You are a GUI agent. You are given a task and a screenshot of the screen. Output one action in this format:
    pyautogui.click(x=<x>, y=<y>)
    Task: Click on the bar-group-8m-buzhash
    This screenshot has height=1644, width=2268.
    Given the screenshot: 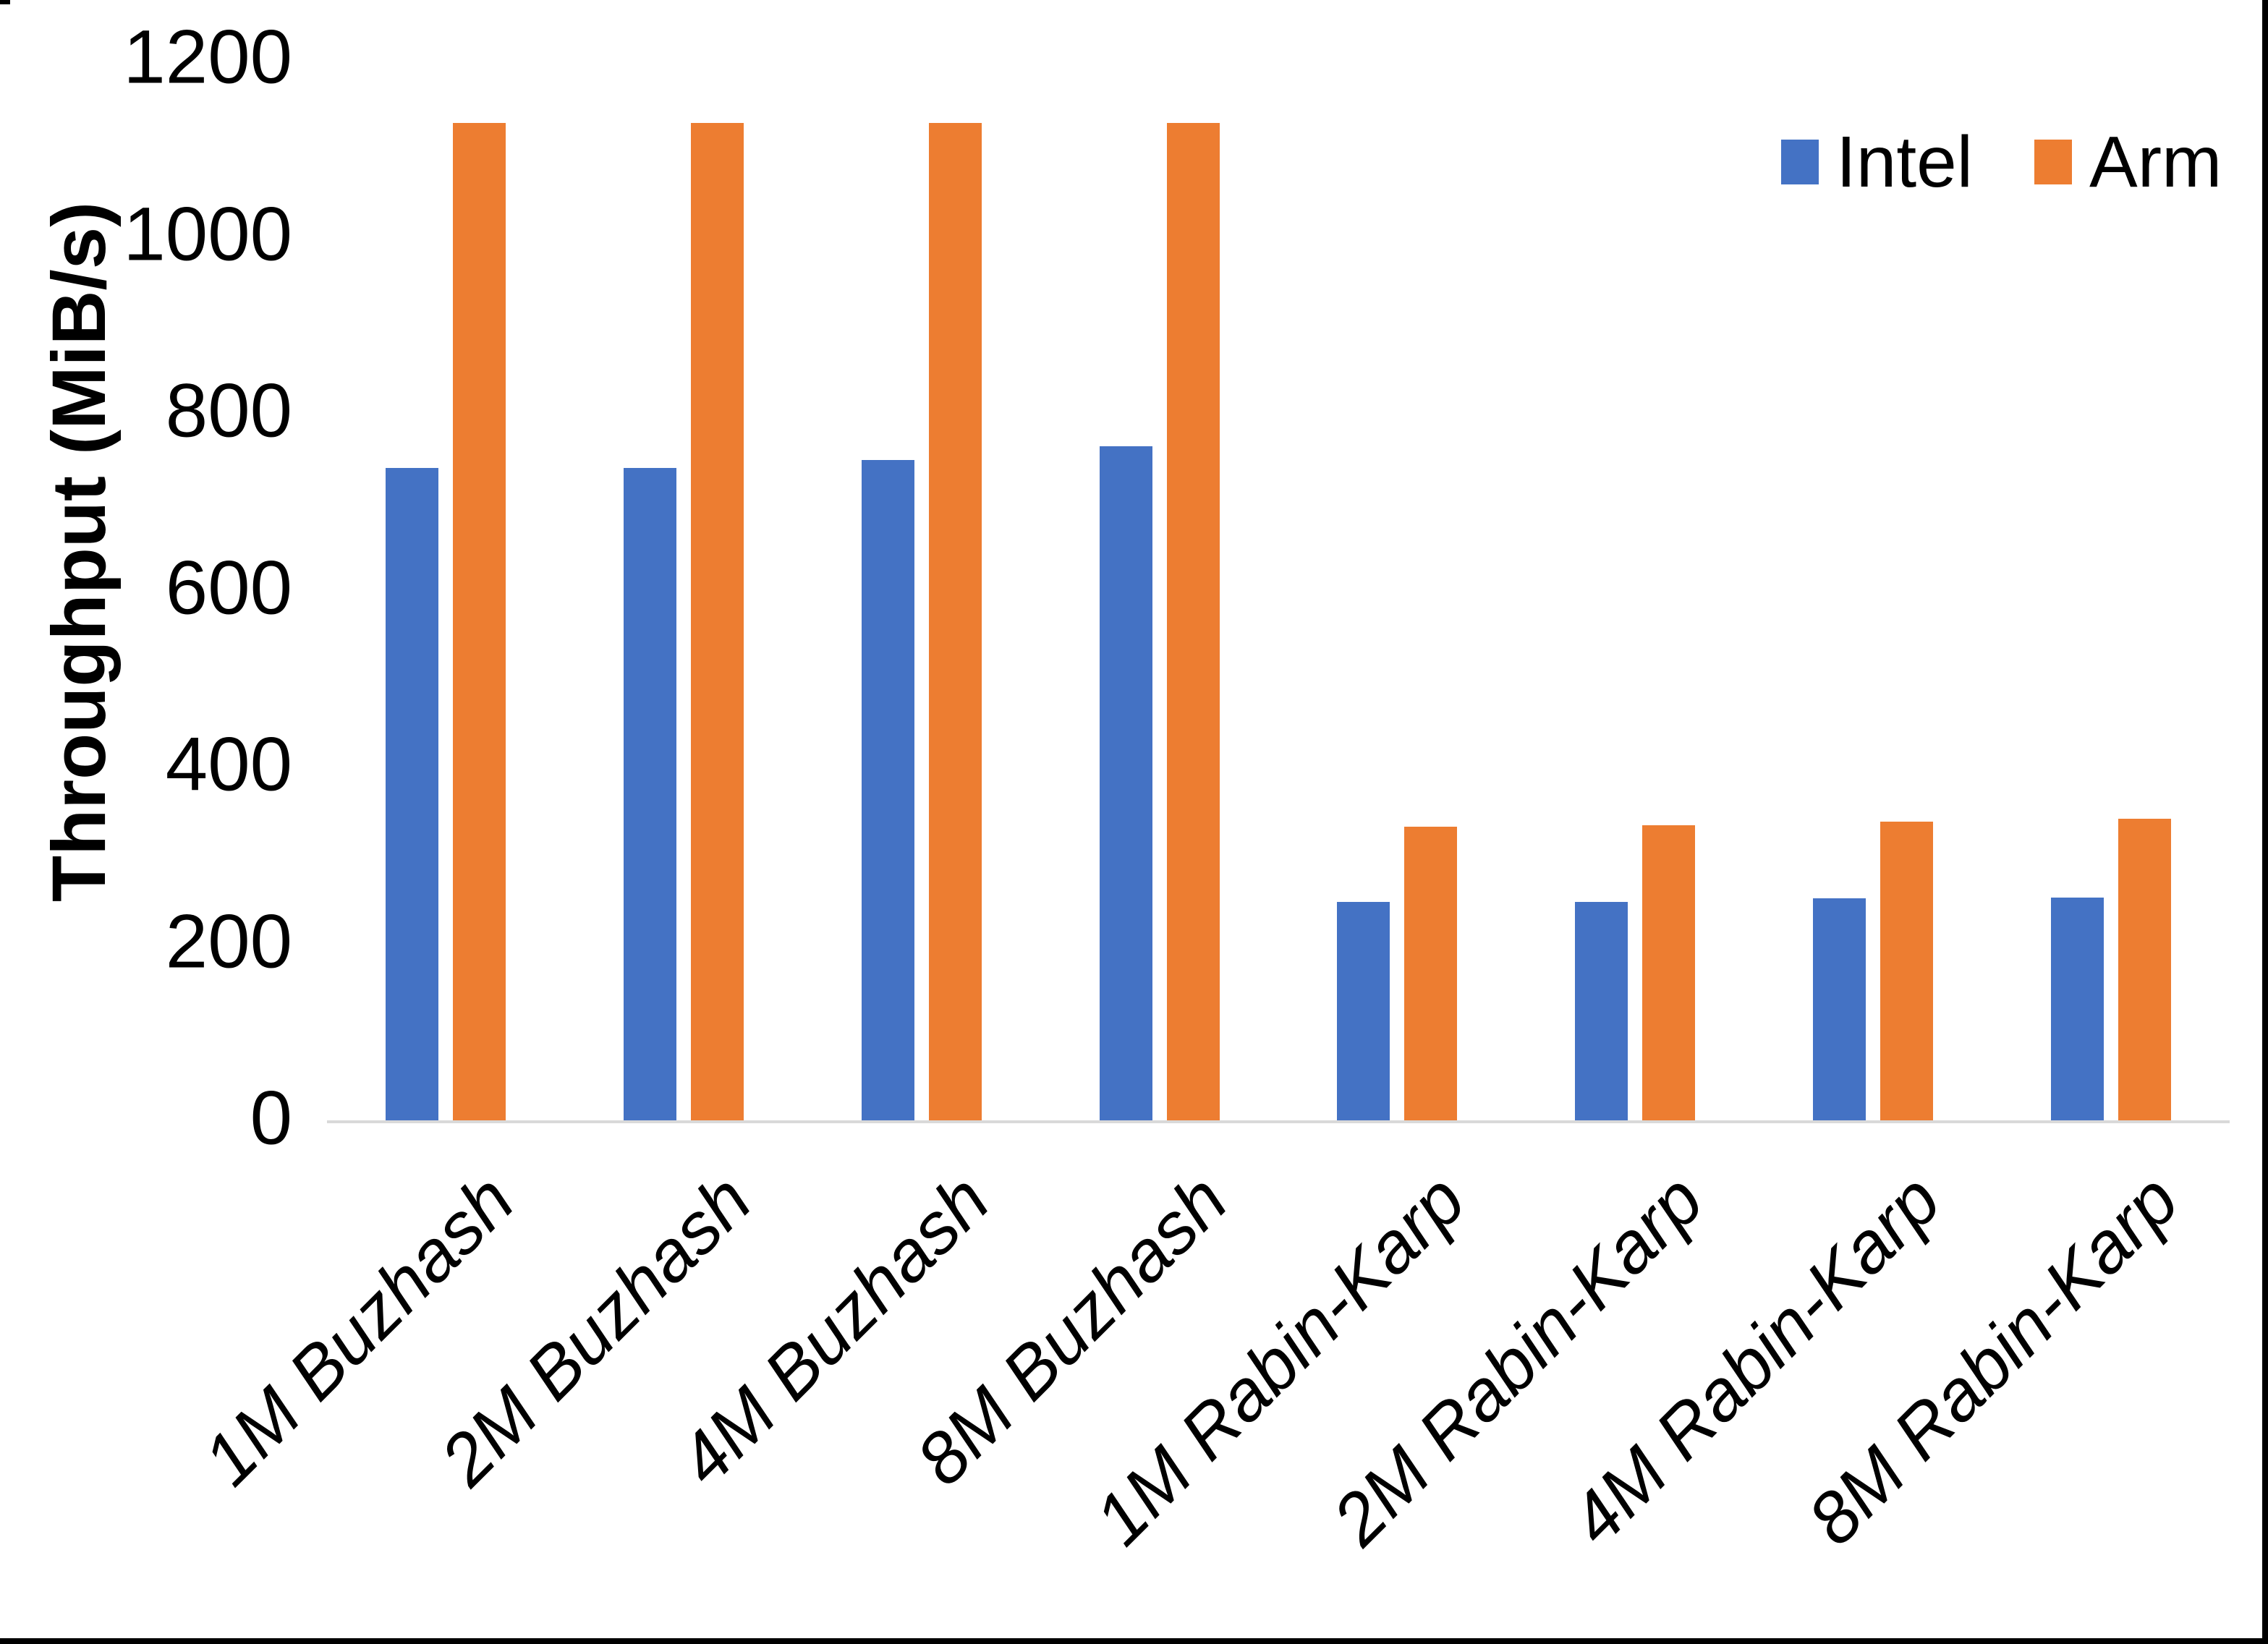 What is the action you would take?
    pyautogui.click(x=1159, y=589)
    